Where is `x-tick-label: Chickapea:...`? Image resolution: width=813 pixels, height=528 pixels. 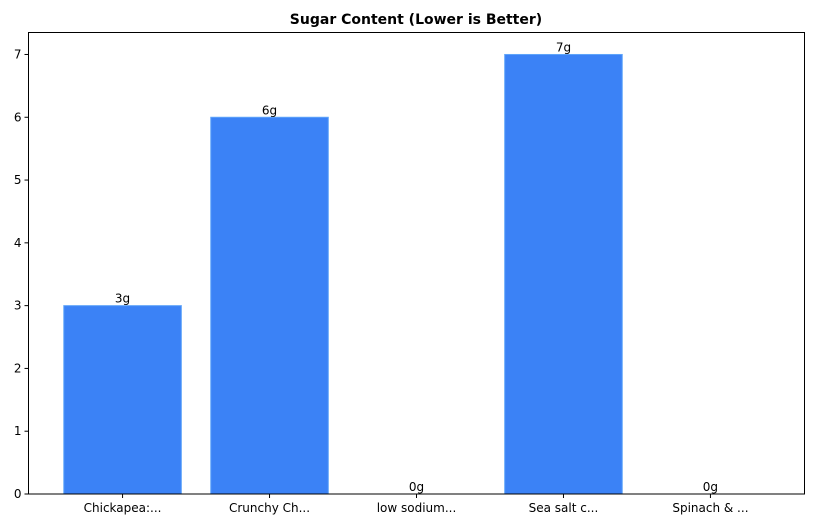 x-tick-label: Chickapea:... is located at coordinates (123, 508).